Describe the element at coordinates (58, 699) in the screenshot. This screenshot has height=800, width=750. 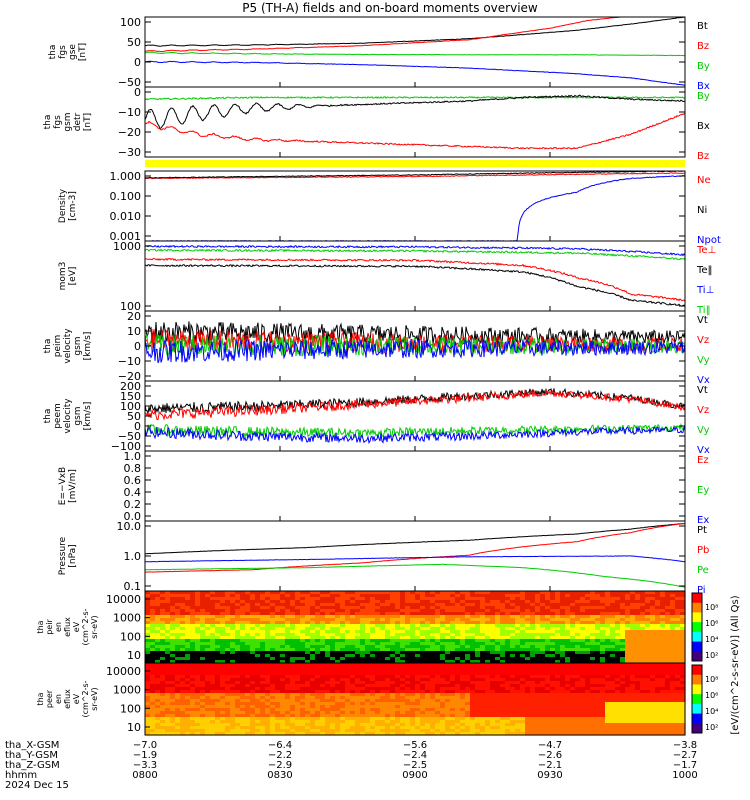
I see `ylabel-line: en` at that location.